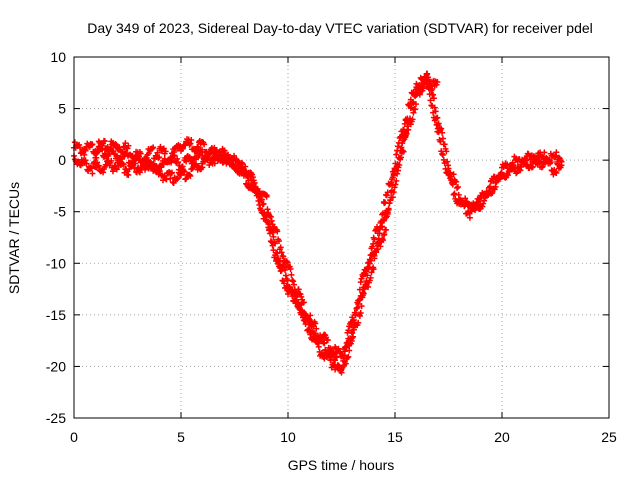  Describe the element at coordinates (56, 315) in the screenshot. I see `y-tick-label: -15` at that location.